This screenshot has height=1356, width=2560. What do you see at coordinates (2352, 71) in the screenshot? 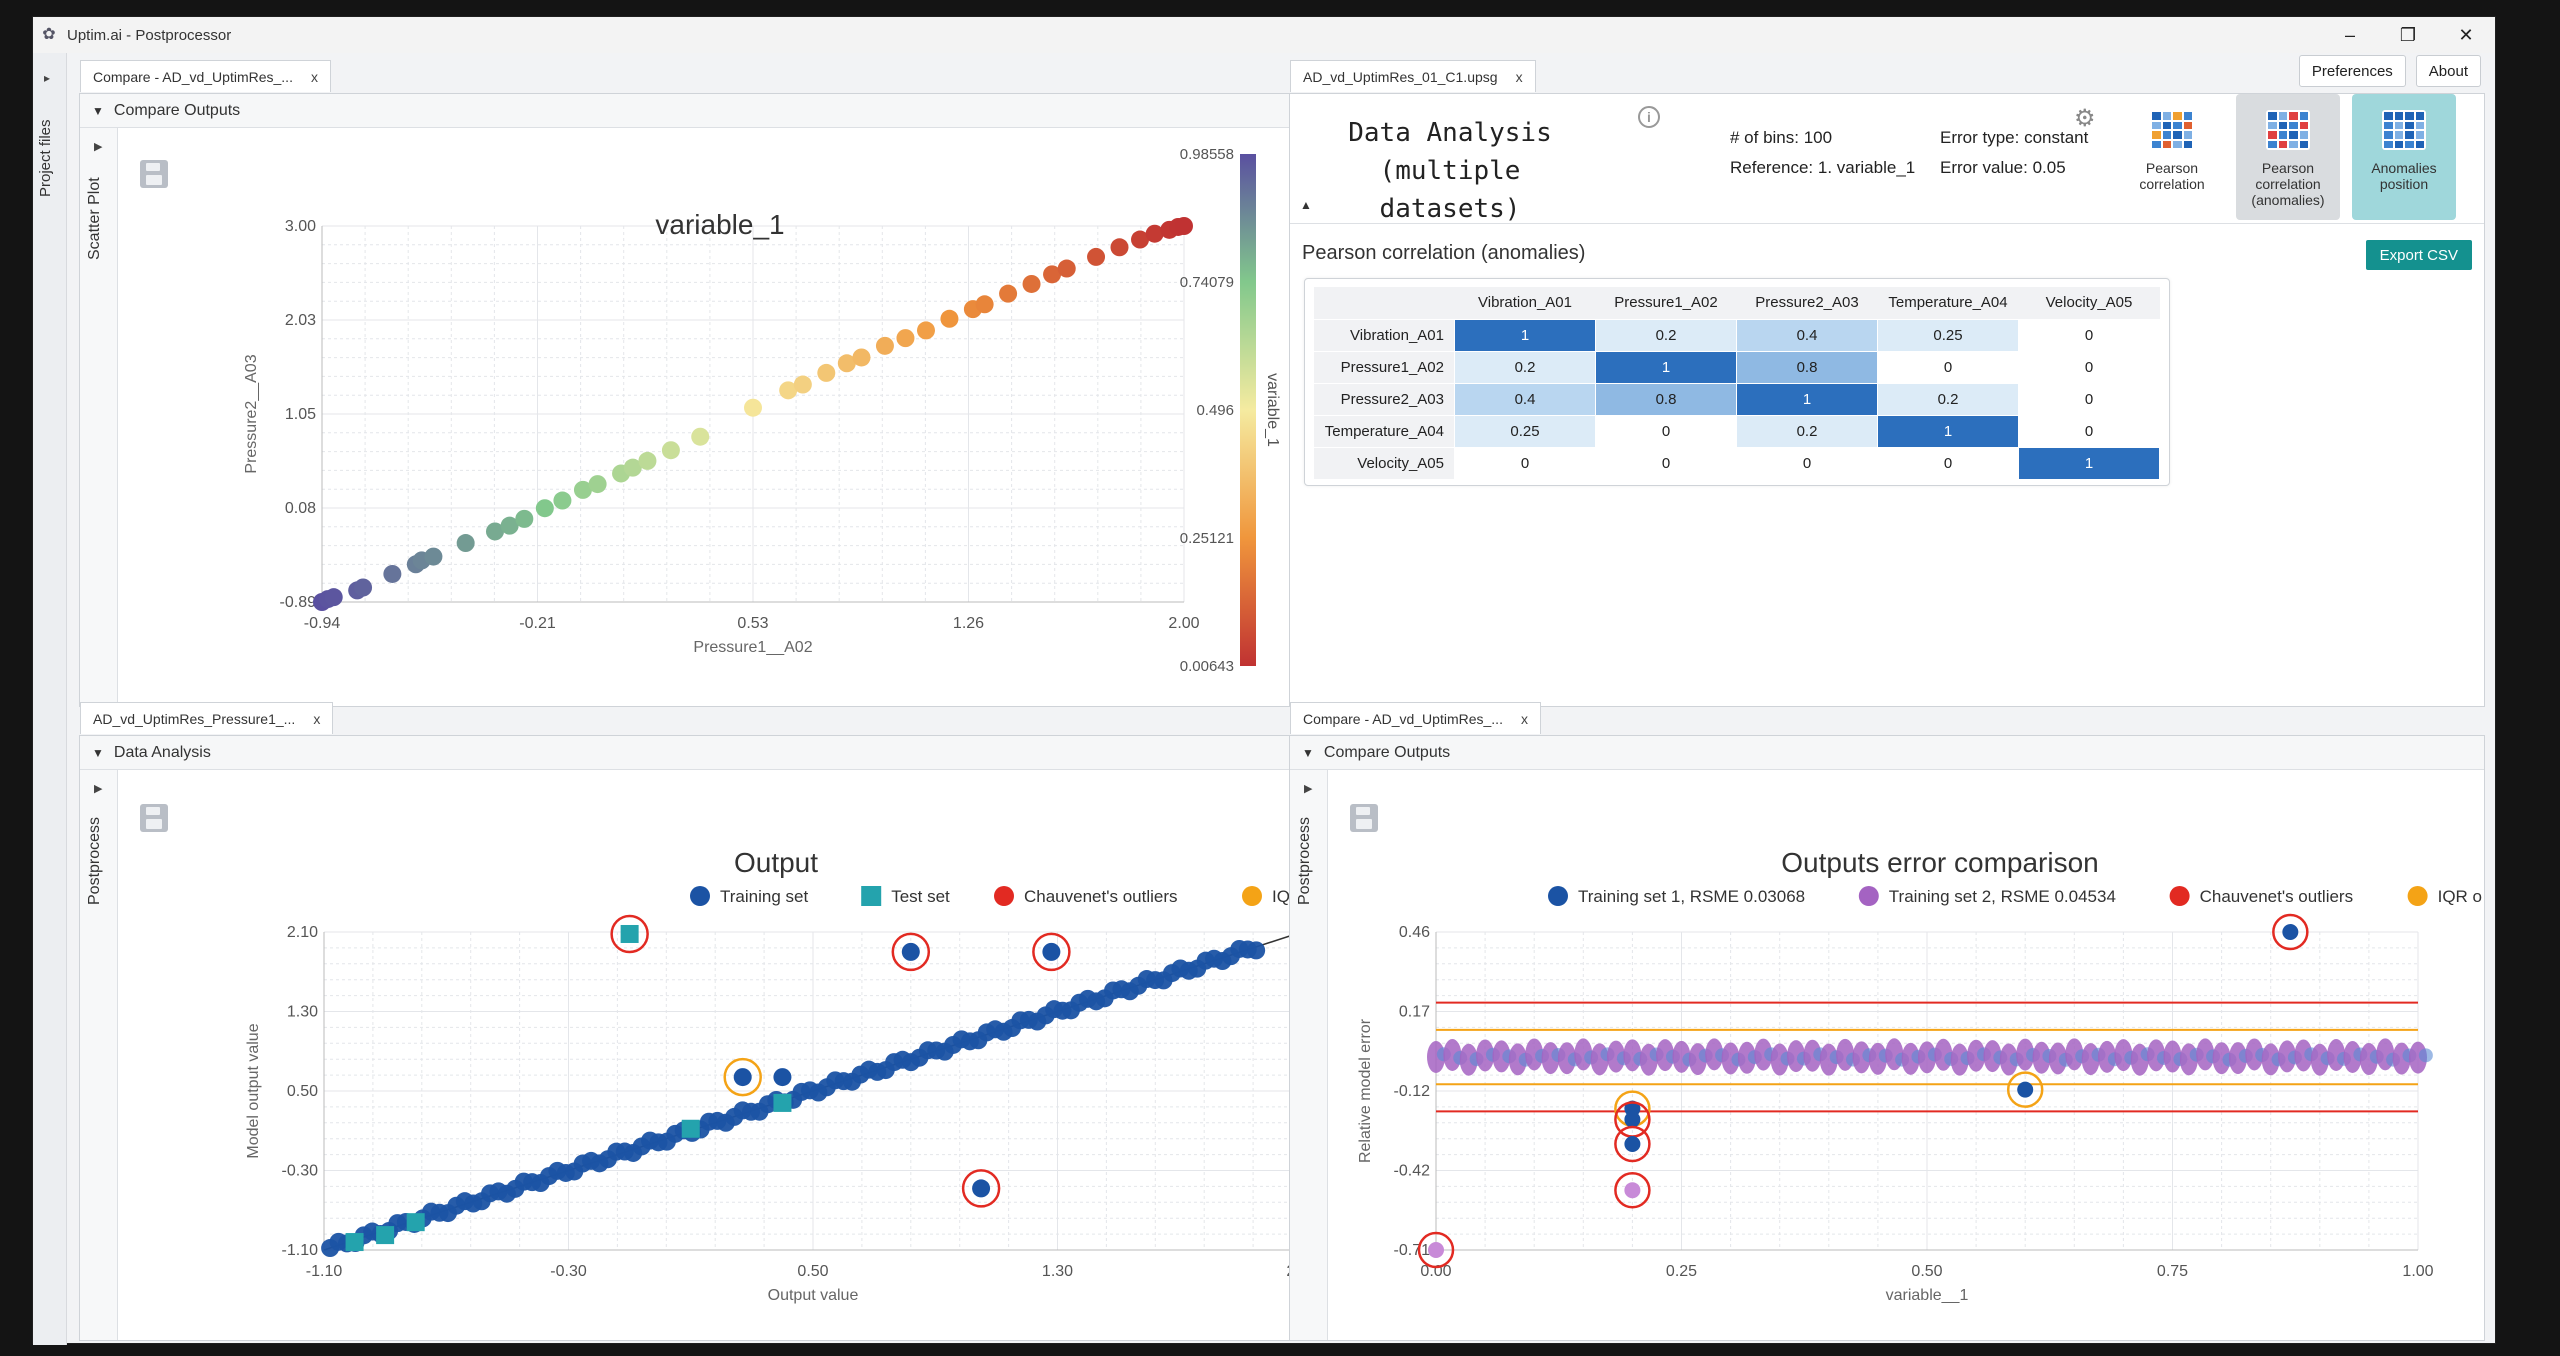
I see `preferences-button: Preferences` at bounding box center [2352, 71].